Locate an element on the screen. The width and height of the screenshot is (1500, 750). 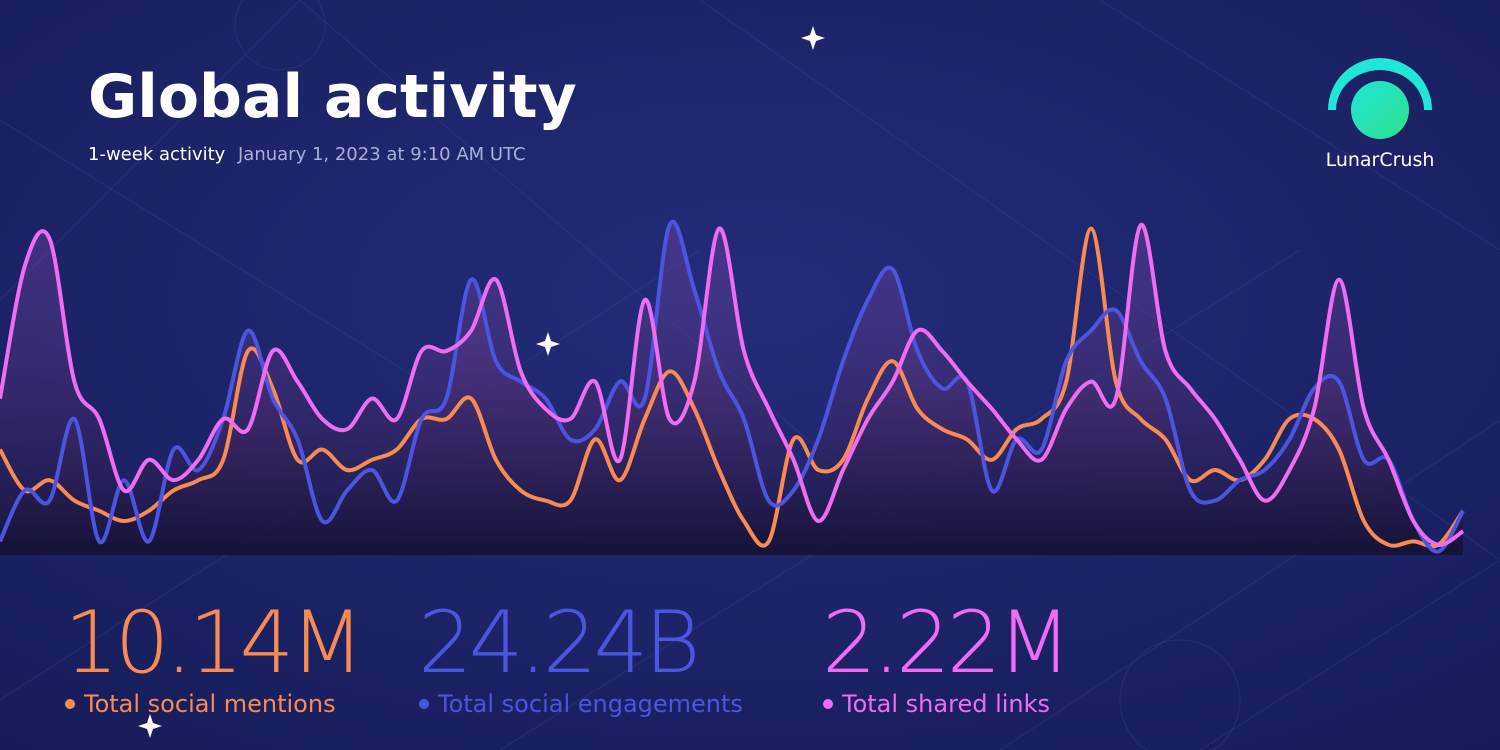
title: Global activity is located at coordinates (332, 97).